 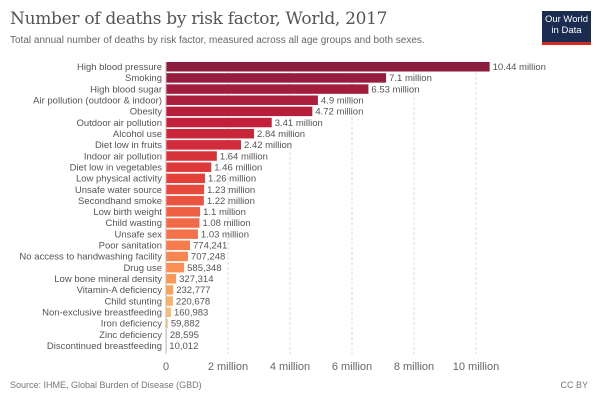 What do you see at coordinates (231, 190) in the screenshot?
I see `data-label: 1.23 million` at bounding box center [231, 190].